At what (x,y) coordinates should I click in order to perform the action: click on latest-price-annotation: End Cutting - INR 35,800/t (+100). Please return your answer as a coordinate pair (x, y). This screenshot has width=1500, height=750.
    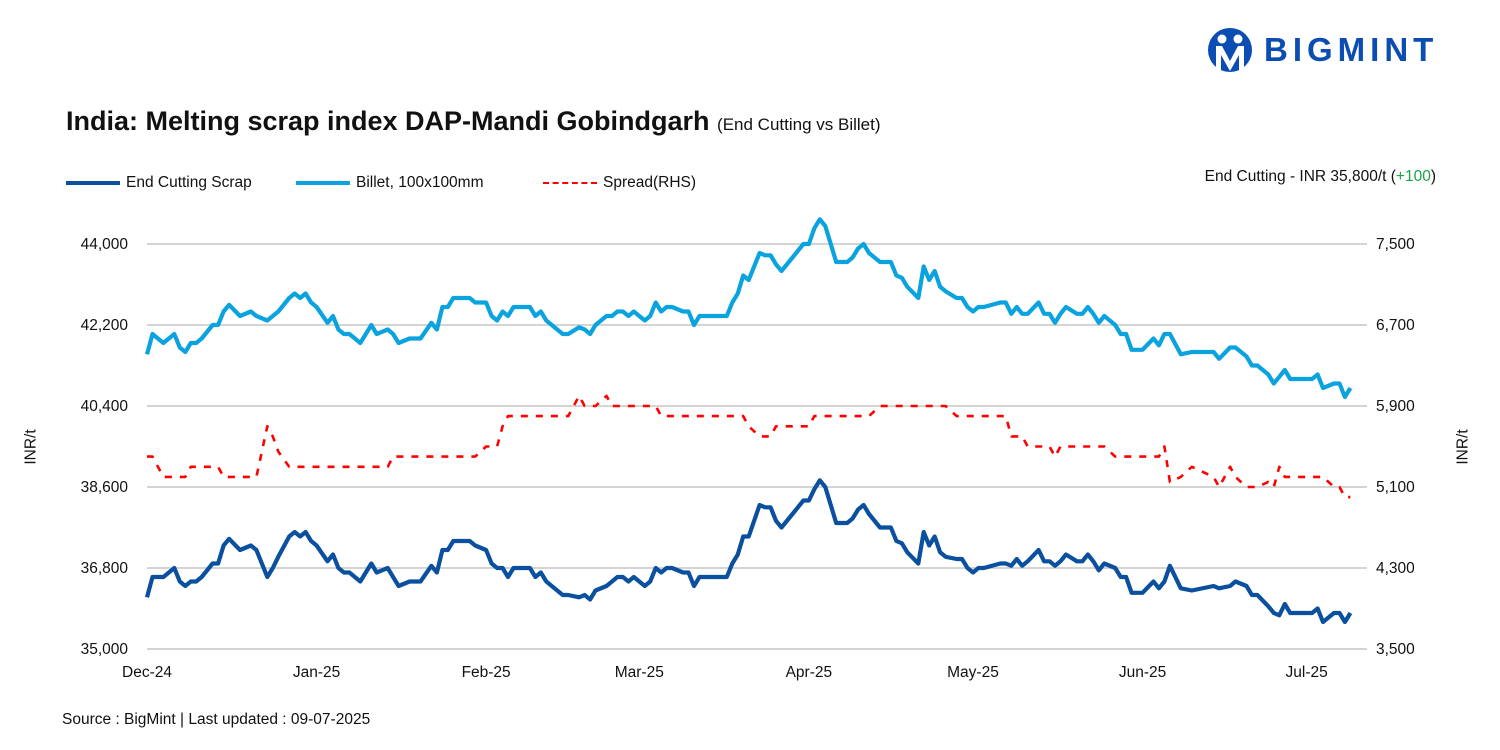
    Looking at the image, I should click on (1320, 177).